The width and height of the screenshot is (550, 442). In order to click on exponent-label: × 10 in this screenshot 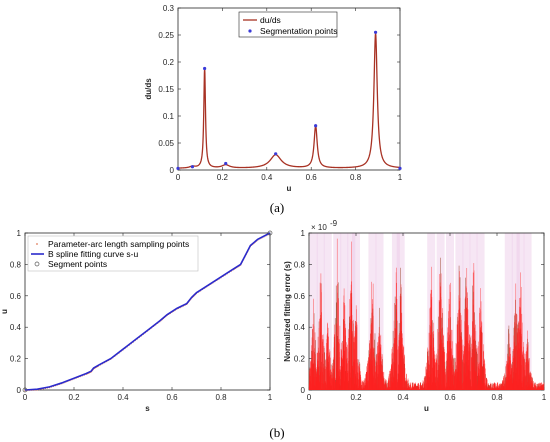, I will do `click(319, 227)`.